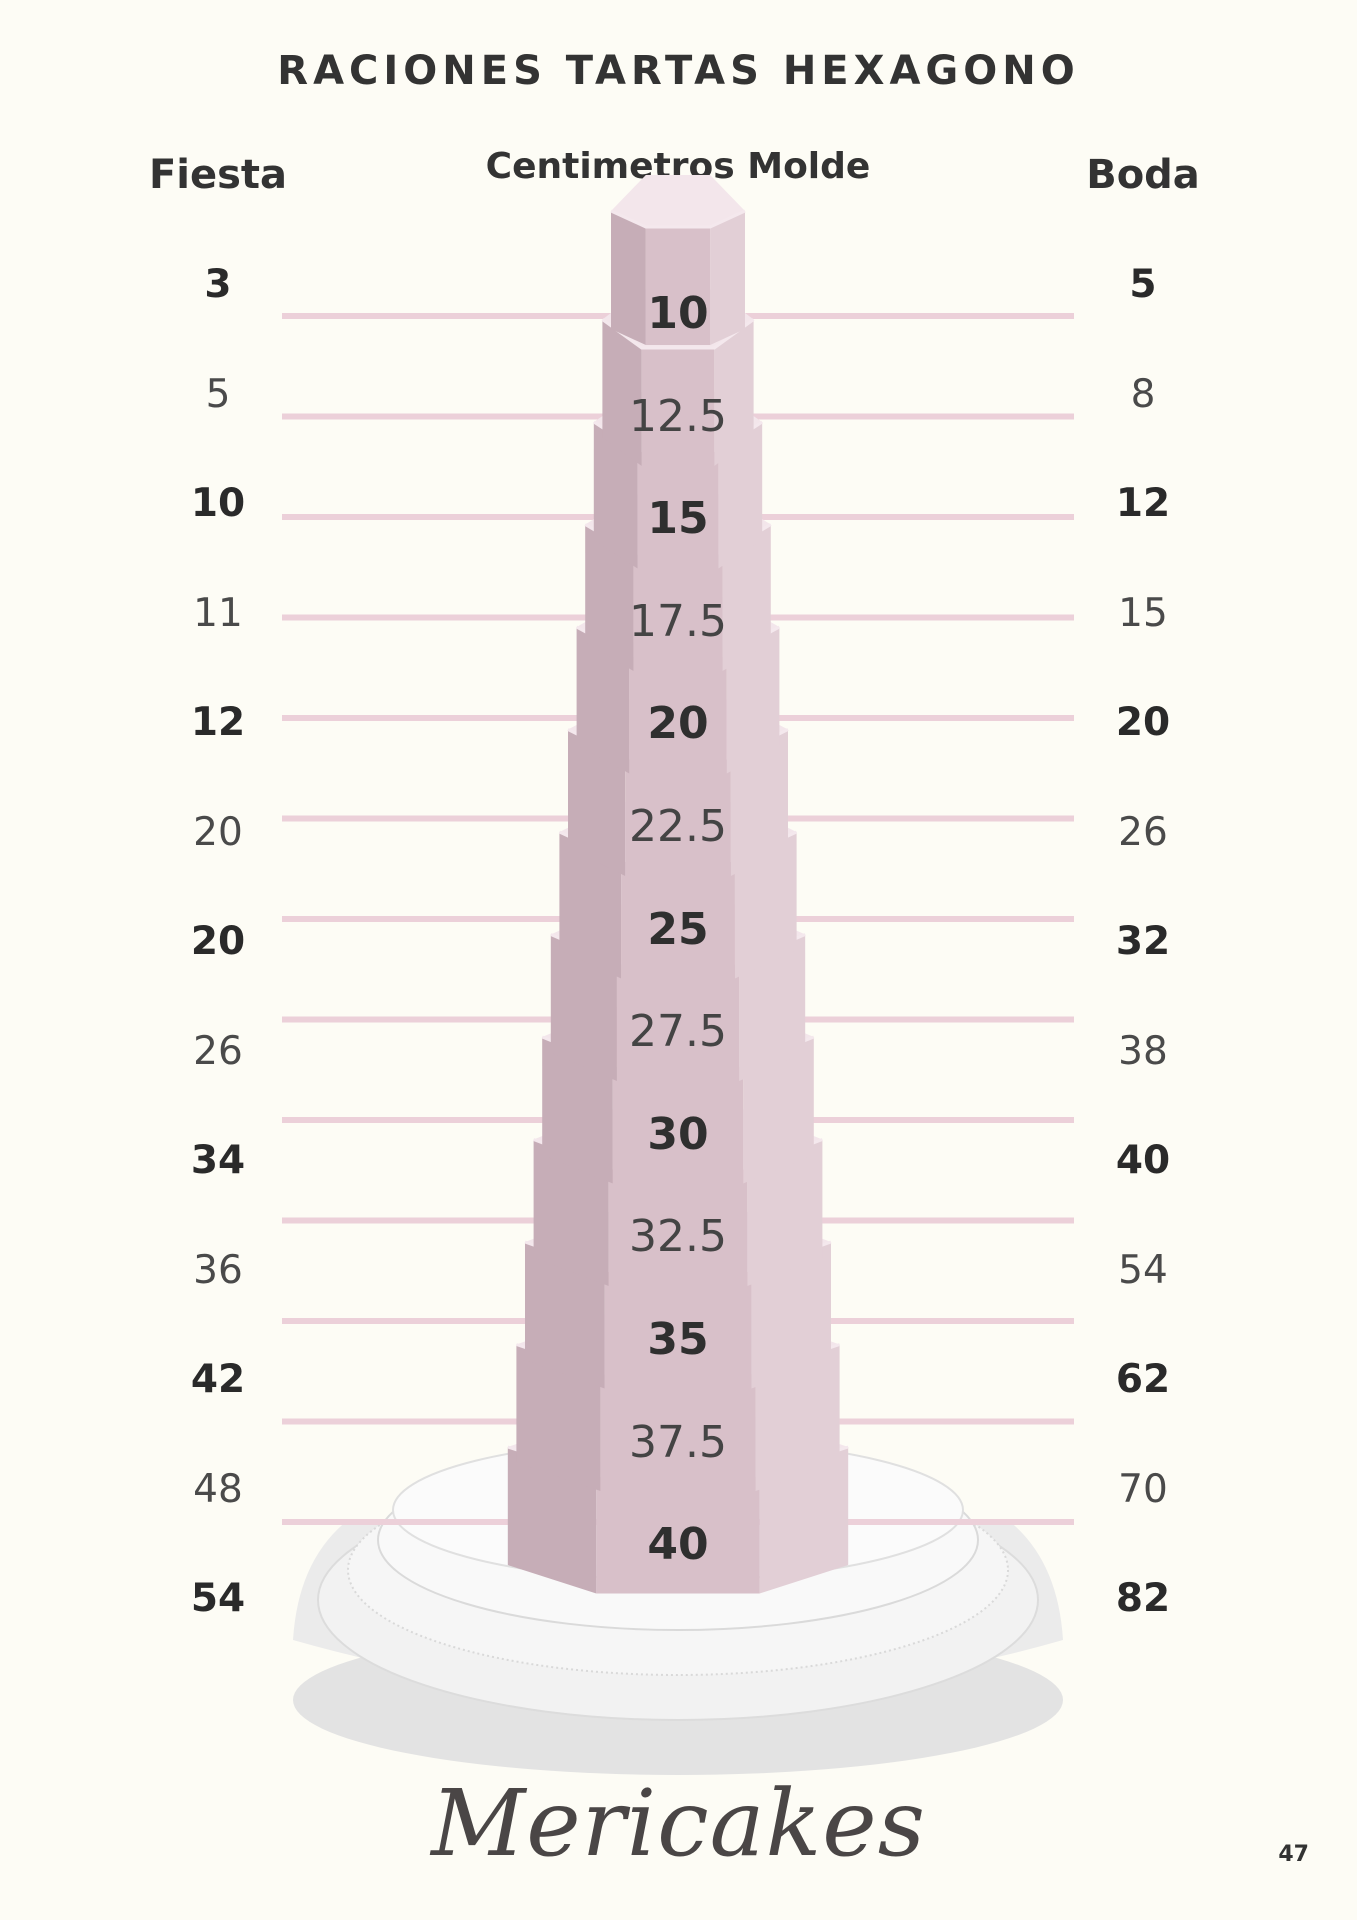 The image size is (1357, 1920). What do you see at coordinates (1143, 941) in the screenshot?
I see `boda-servings: 32` at bounding box center [1143, 941].